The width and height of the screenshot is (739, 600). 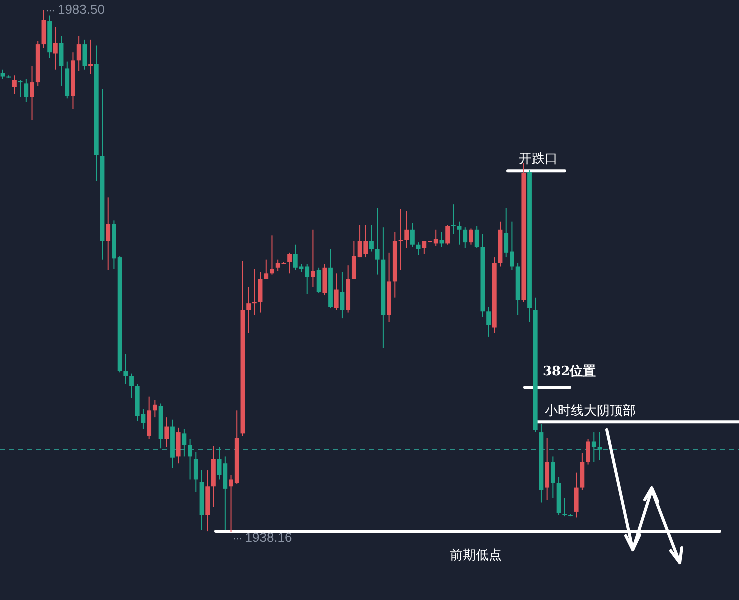 What do you see at coordinates (81, 9) in the screenshot?
I see `annotation: 1983.50` at bounding box center [81, 9].